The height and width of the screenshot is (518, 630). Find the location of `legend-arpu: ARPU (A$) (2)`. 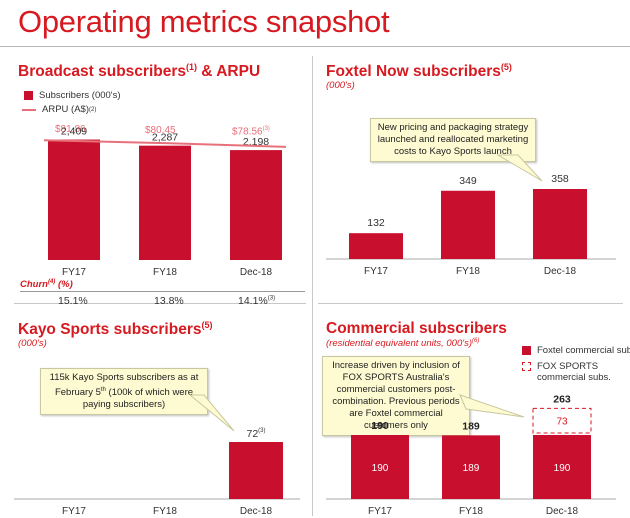

legend-arpu: ARPU (A$) (2) is located at coordinates (59, 109).